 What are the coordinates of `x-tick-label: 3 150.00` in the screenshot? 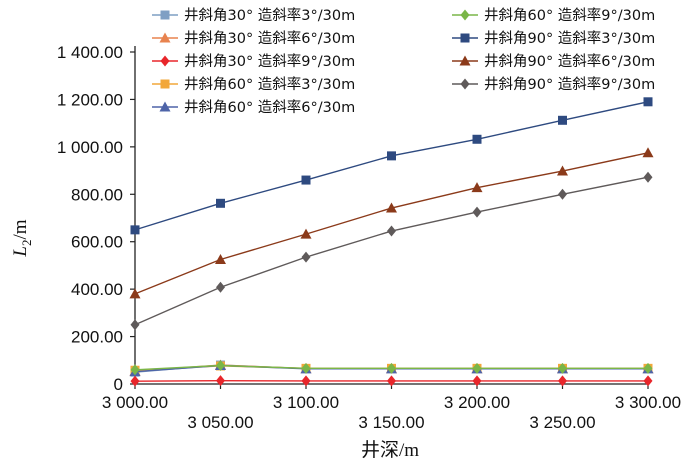 It's located at (391, 422).